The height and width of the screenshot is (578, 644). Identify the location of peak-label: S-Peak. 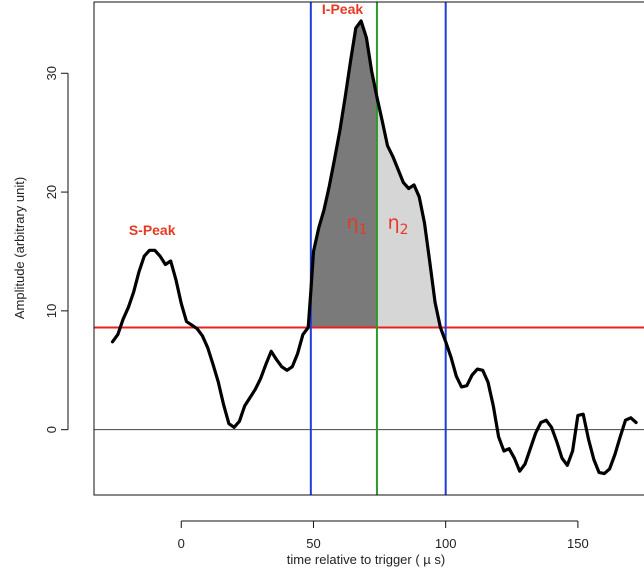
(152, 230).